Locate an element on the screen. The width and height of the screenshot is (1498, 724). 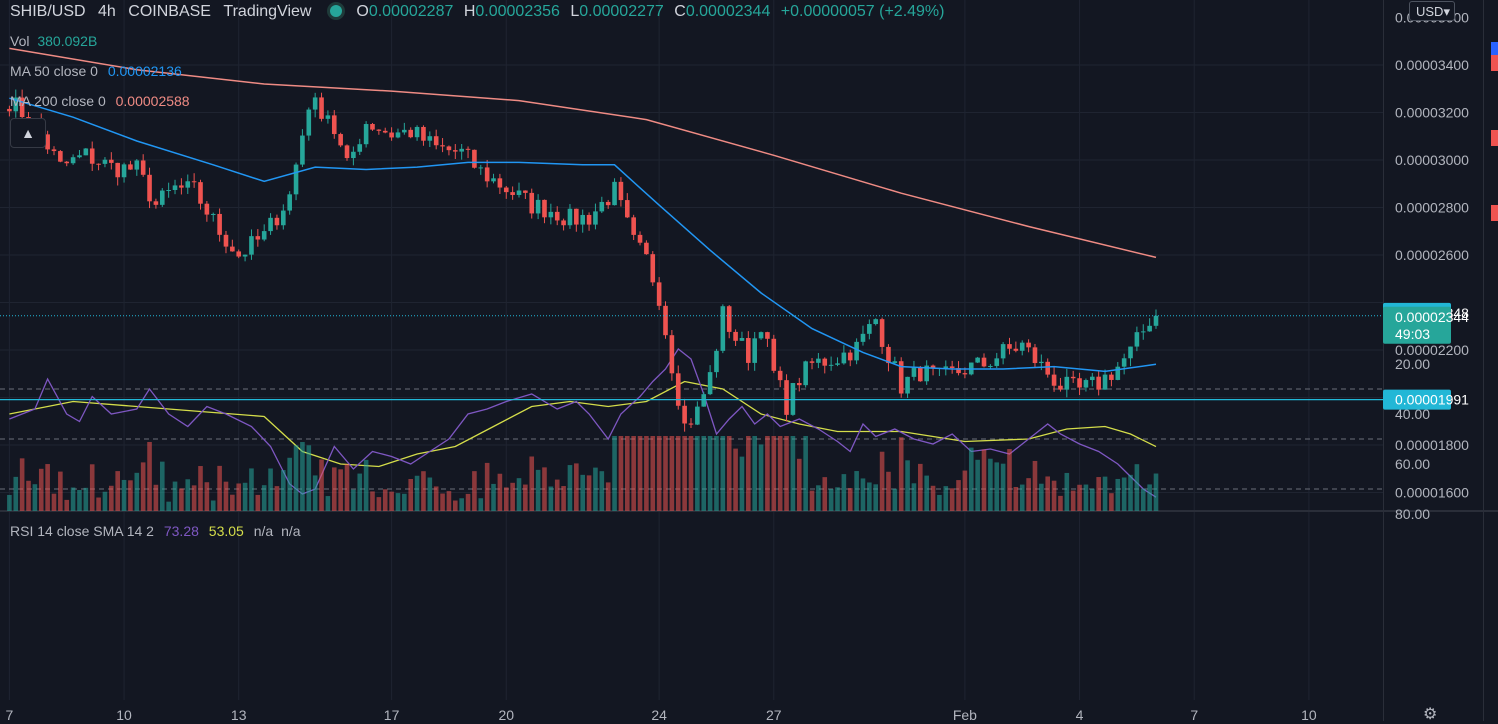
tag-last-price-text: 0.00002344 is located at coordinates (1432, 317).